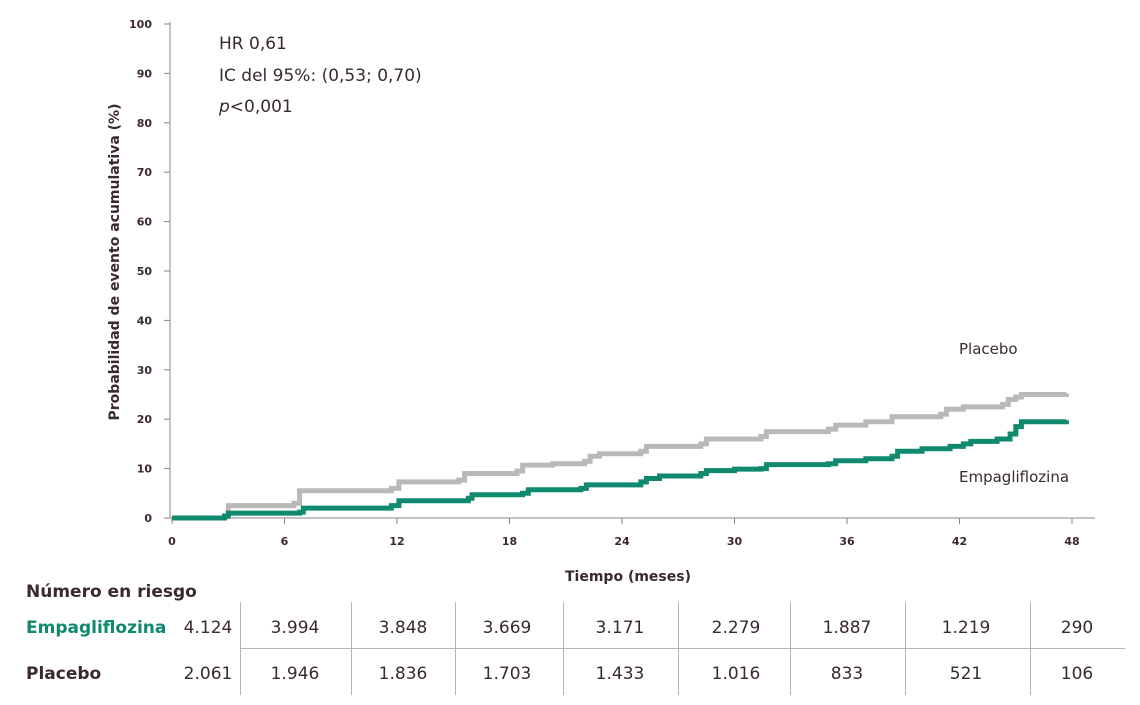 The width and height of the screenshot is (1140, 705). I want to click on x-tick-label: 18, so click(509, 541).